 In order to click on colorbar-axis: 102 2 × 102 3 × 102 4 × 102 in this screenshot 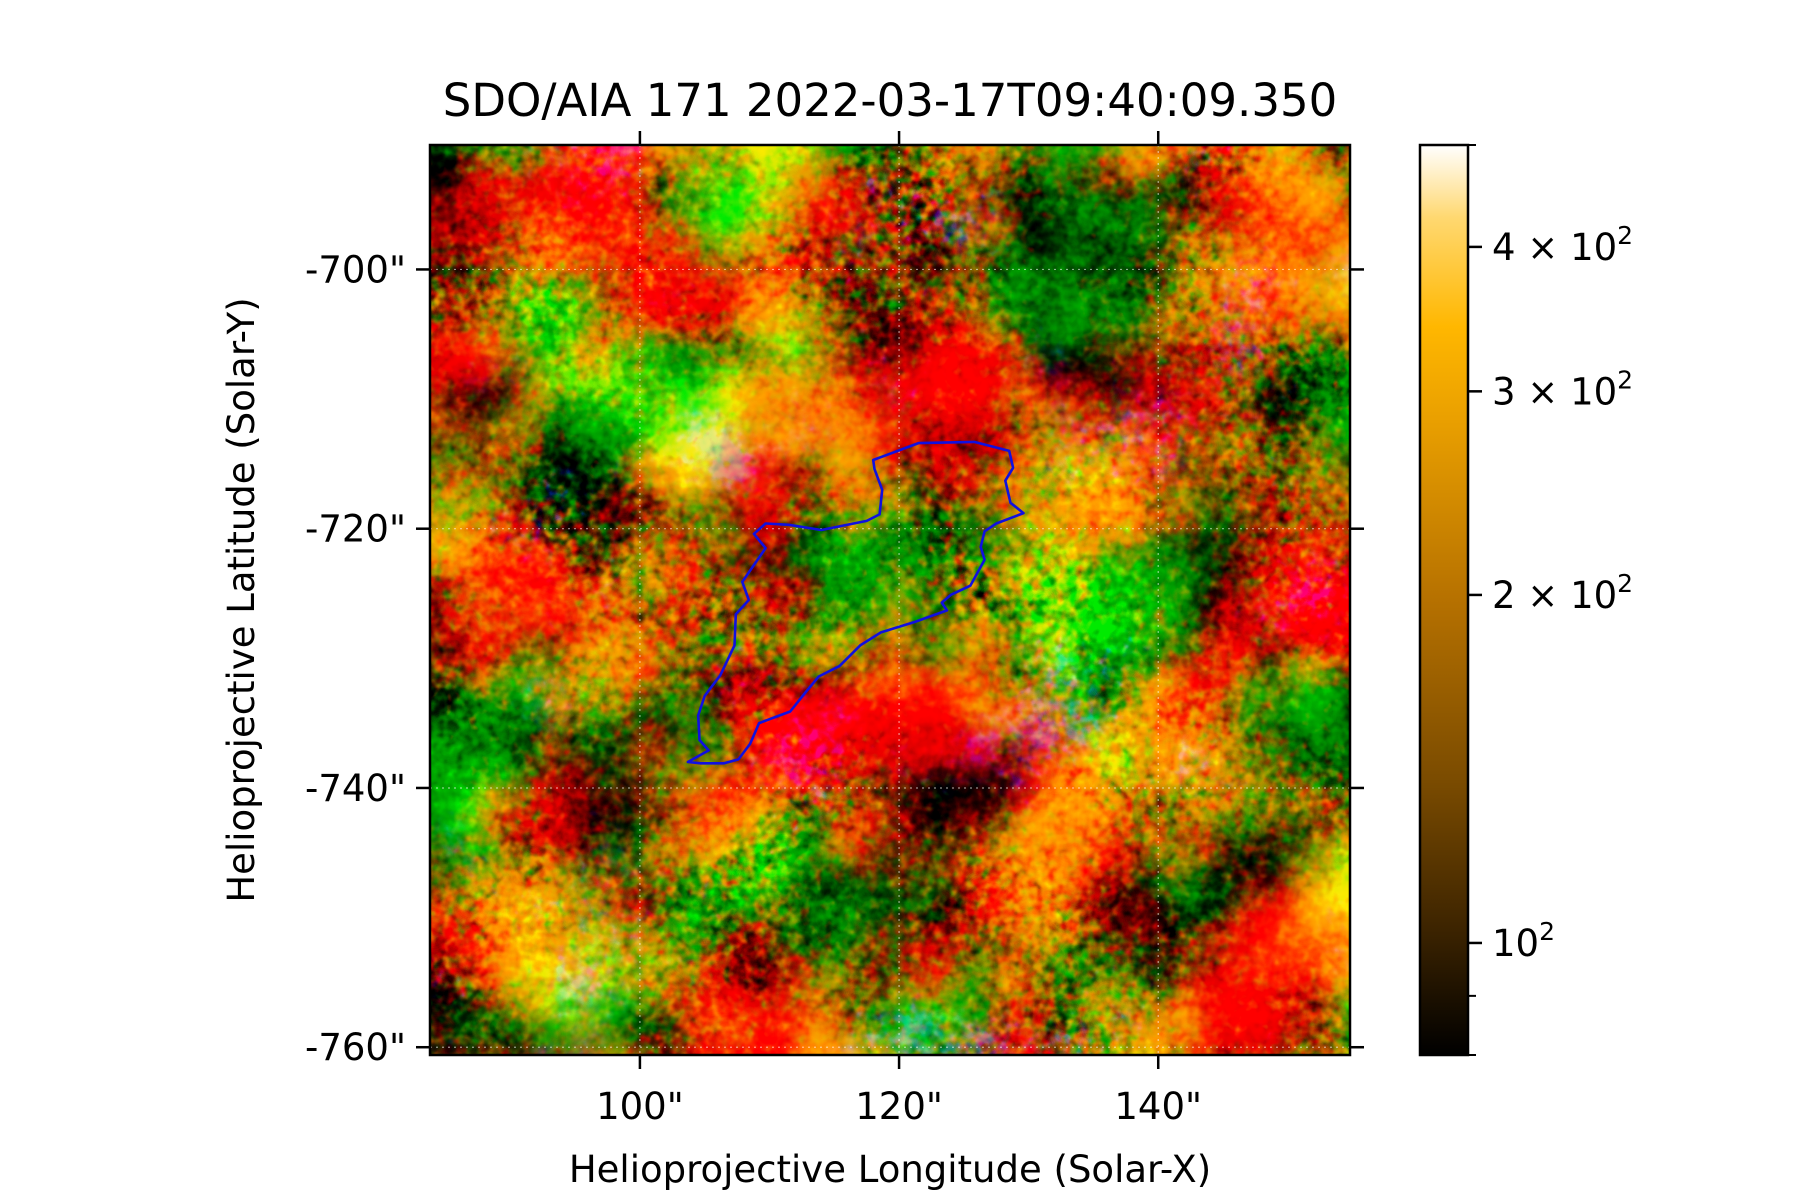, I will do `click(1550, 600)`.